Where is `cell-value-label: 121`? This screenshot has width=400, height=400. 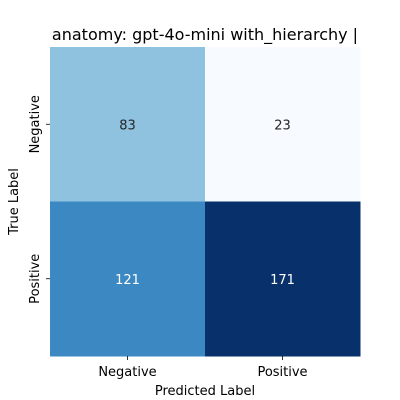
cell-value-label: 121 is located at coordinates (127, 280).